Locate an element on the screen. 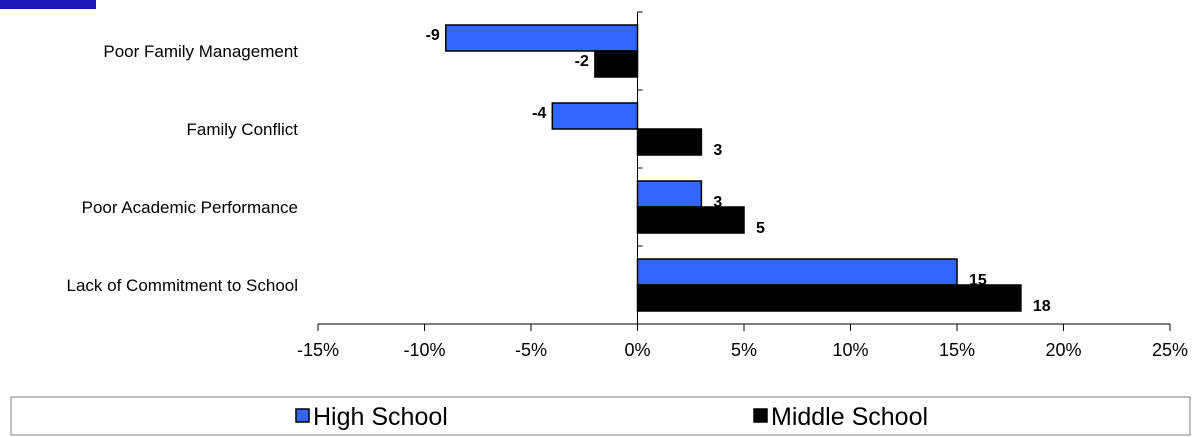 The height and width of the screenshot is (437, 1194). legend-swatch-high-school is located at coordinates (302, 415).